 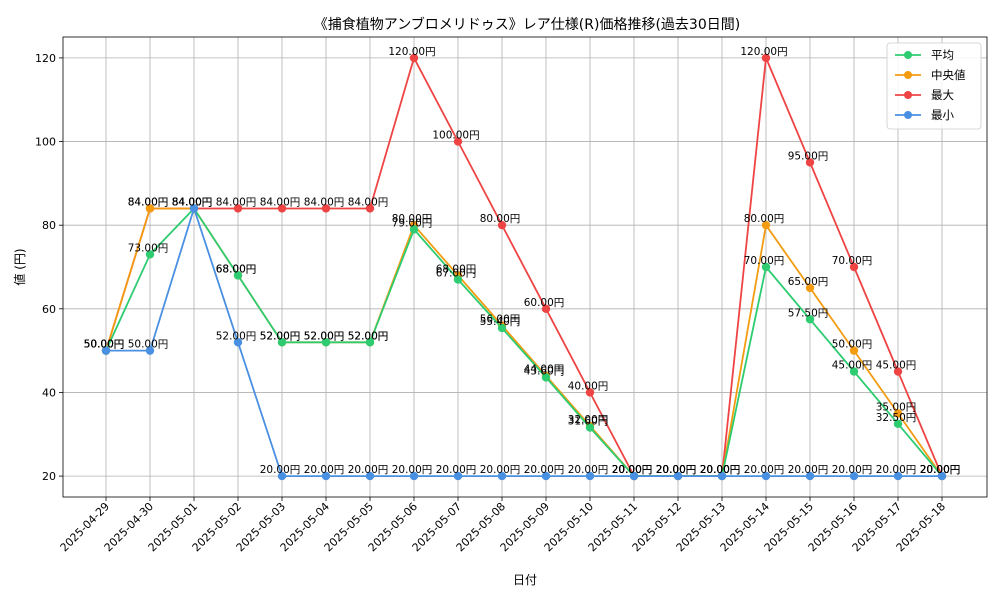 What do you see at coordinates (19, 266) in the screenshot?
I see `y-axis-label: 値 (円)` at bounding box center [19, 266].